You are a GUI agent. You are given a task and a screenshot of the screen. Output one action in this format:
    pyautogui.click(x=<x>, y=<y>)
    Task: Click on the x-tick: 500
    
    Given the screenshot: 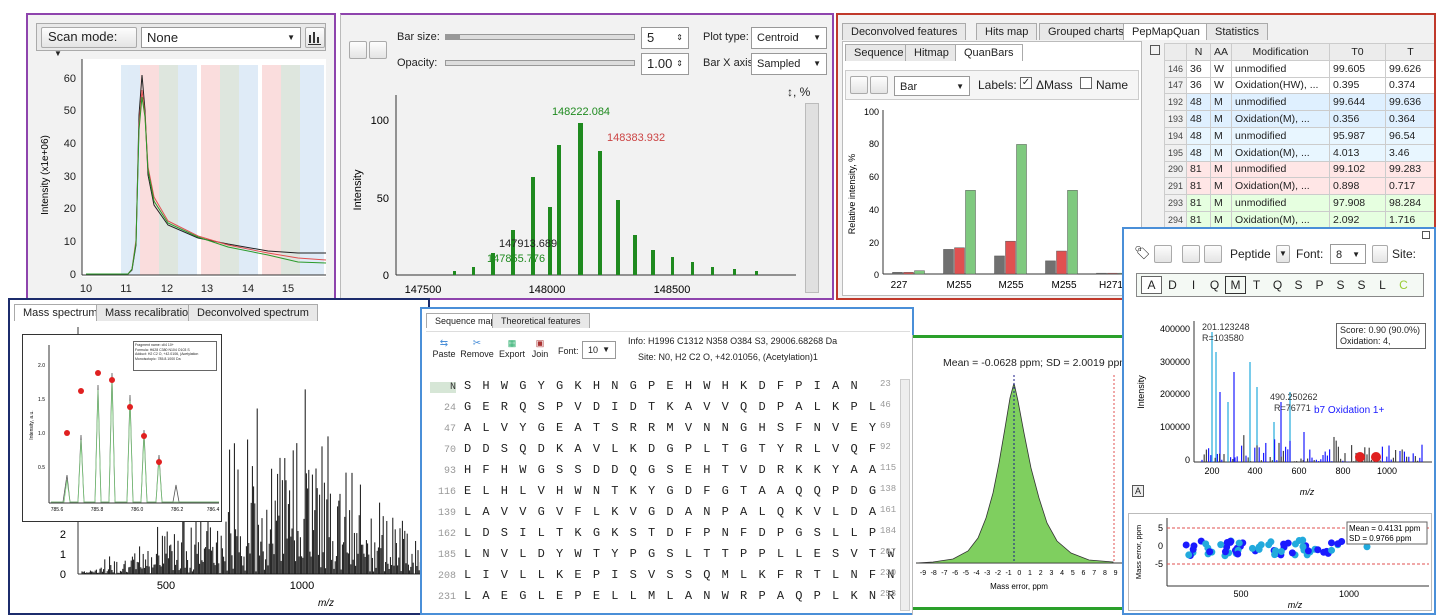 What is the action you would take?
    pyautogui.click(x=1240, y=594)
    